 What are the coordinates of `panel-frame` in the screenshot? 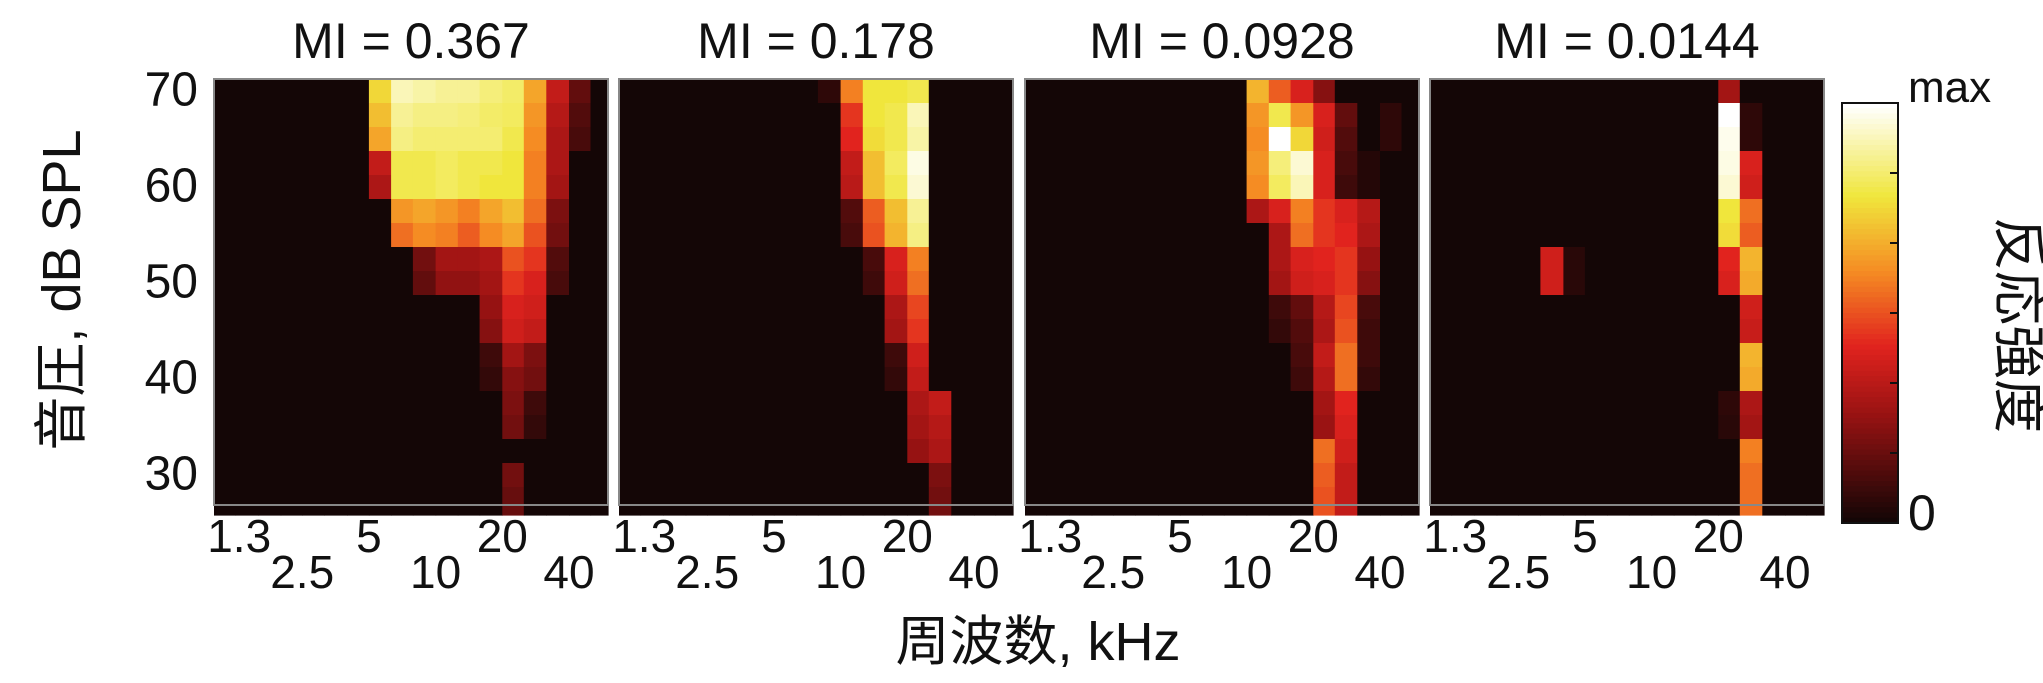 It's located at (411, 292).